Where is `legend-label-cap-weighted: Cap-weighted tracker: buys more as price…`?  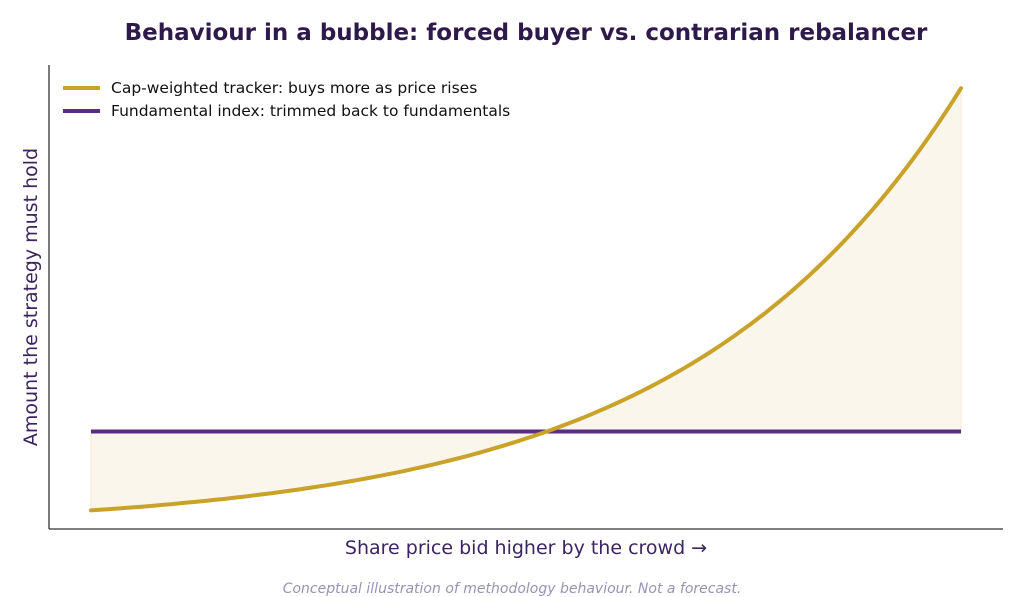
legend-label-cap-weighted: Cap-weighted tracker: buys more as price… is located at coordinates (294, 88).